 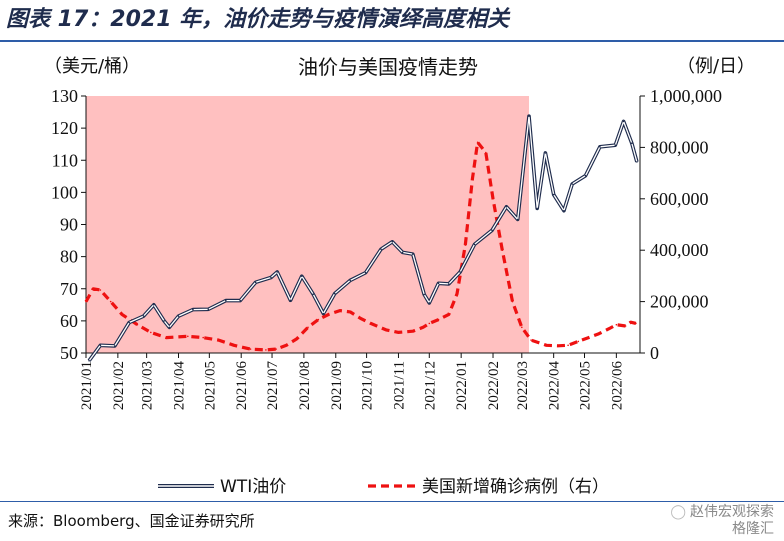 What do you see at coordinates (555, 386) in the screenshot?
I see `x-tick-label: 2022/04` at bounding box center [555, 386].